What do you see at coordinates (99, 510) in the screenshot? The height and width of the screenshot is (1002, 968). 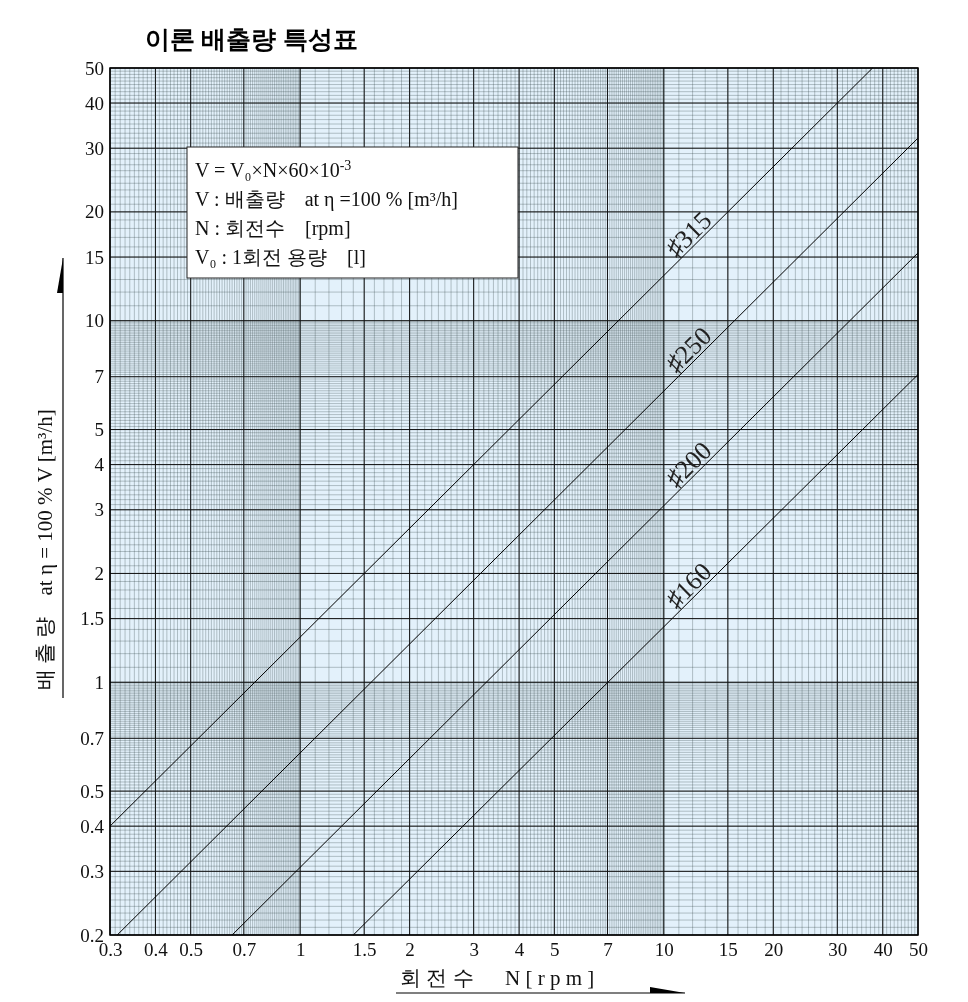 I see `y-tick-label: 3` at bounding box center [99, 510].